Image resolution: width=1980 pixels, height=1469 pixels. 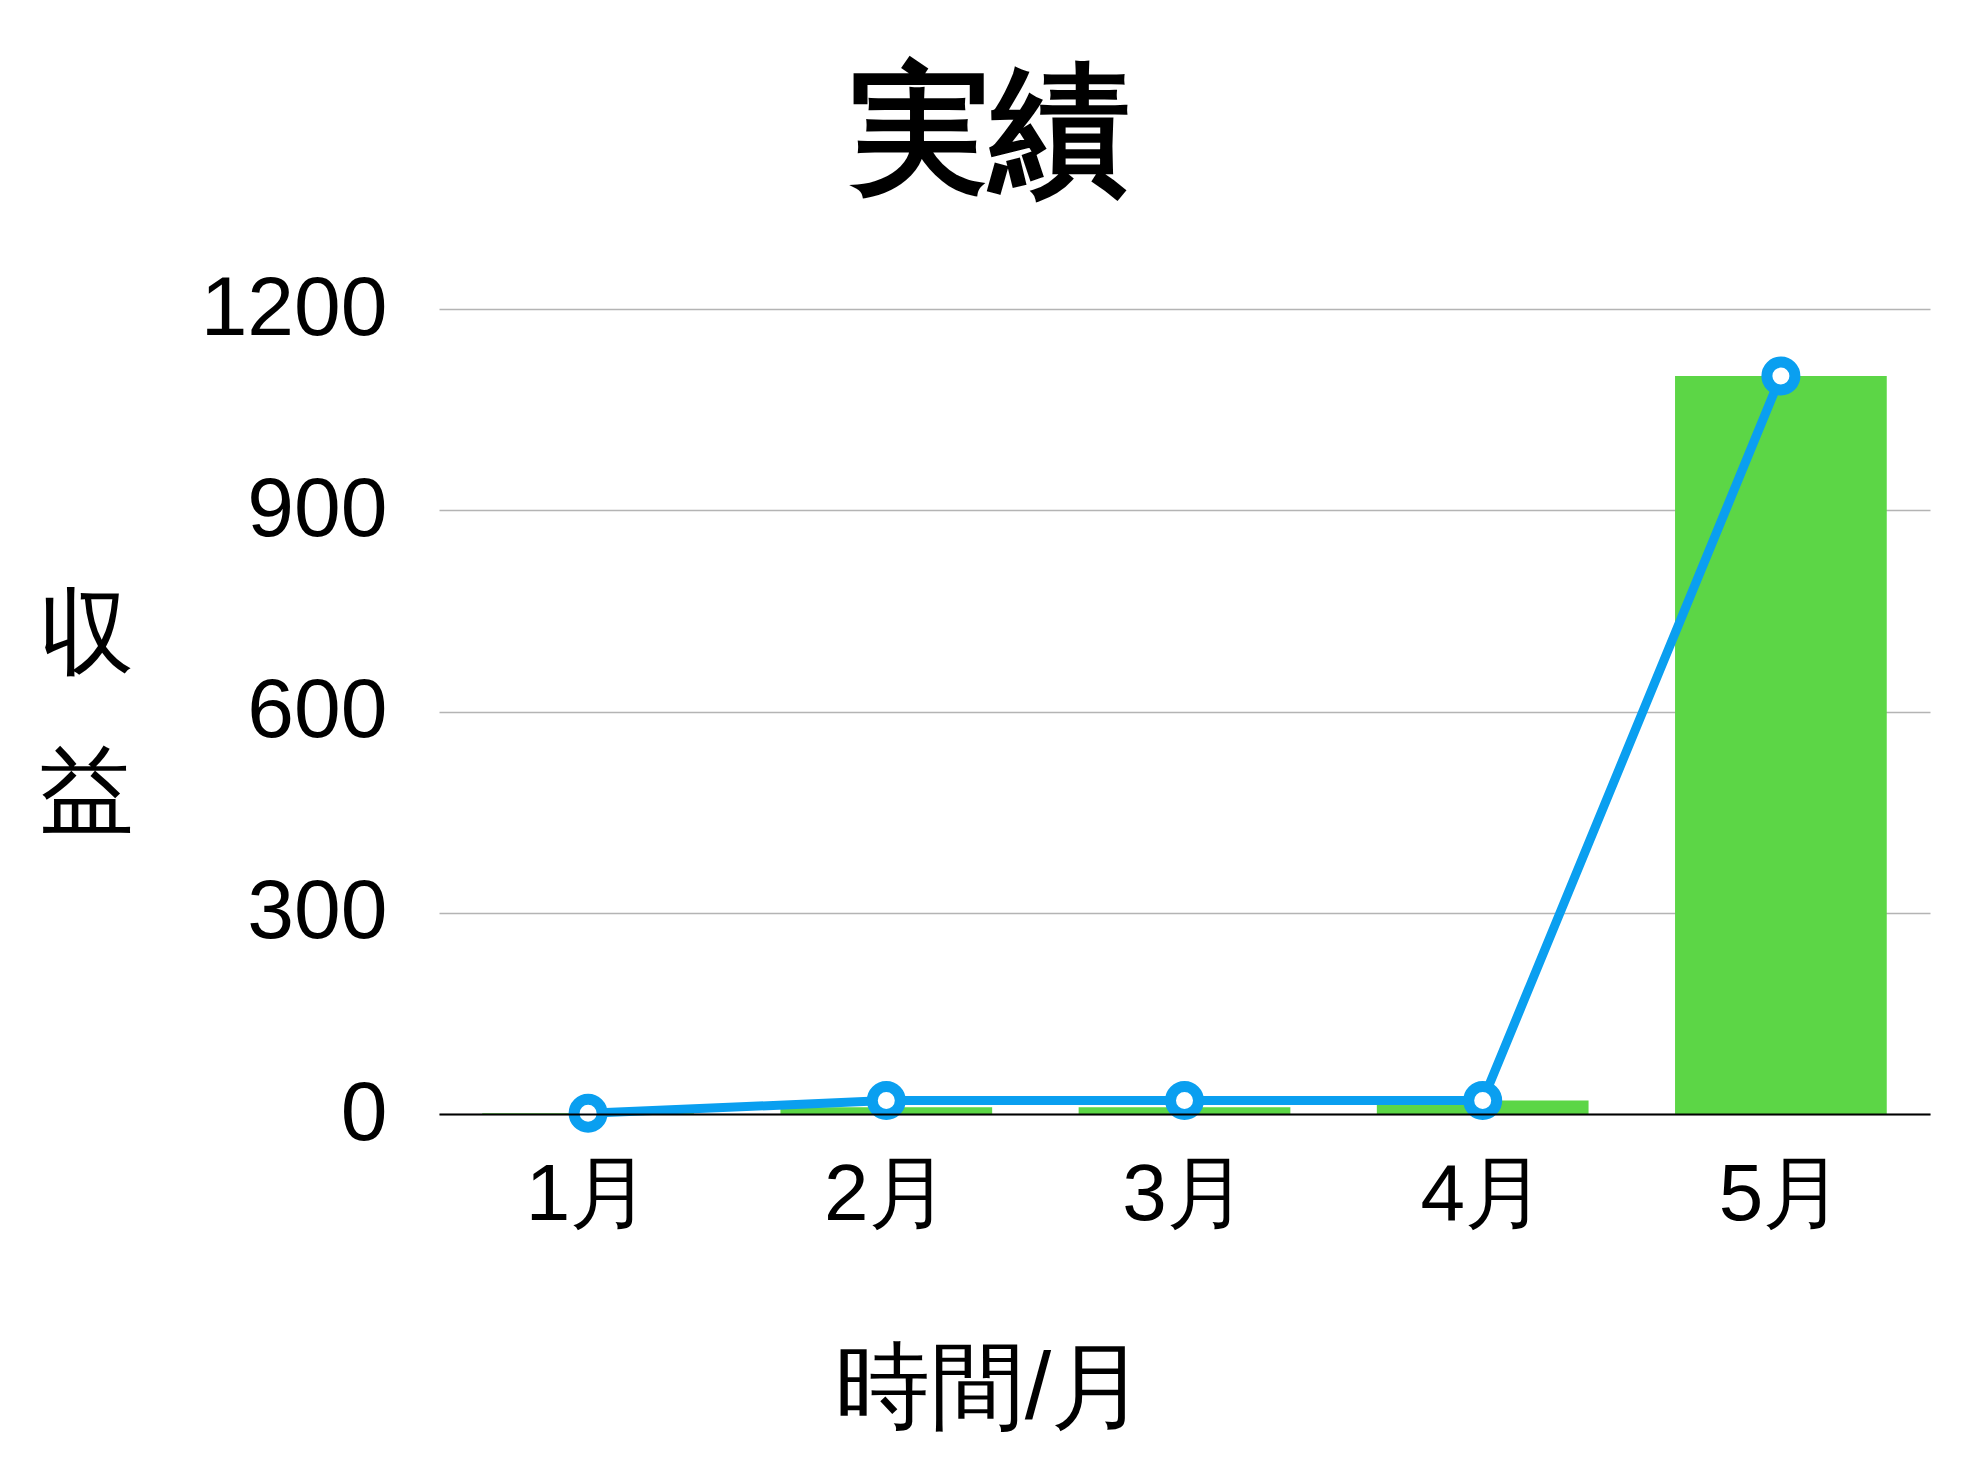 What do you see at coordinates (364, 1110) in the screenshot?
I see `y-tick-label: 0` at bounding box center [364, 1110].